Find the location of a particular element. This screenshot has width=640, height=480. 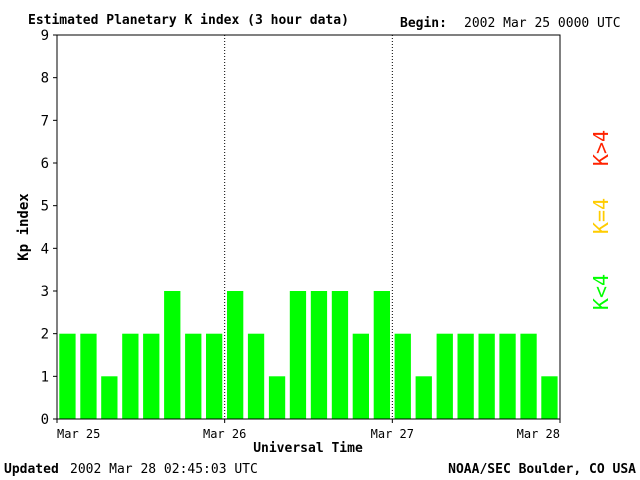

x-tick-label-2: Mar 27 is located at coordinates (392, 434).